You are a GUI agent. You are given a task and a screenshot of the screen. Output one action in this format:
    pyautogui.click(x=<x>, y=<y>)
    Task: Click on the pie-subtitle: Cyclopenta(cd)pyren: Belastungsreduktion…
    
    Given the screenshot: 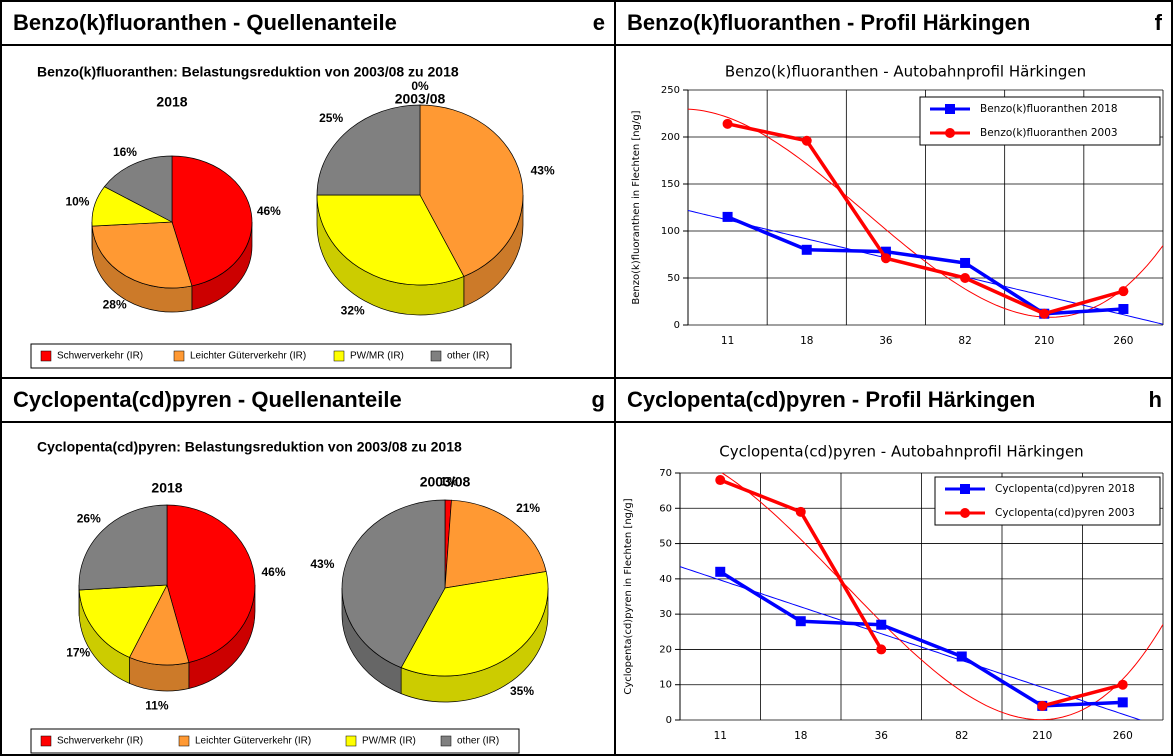 What is the action you would take?
    pyautogui.click(x=249, y=447)
    